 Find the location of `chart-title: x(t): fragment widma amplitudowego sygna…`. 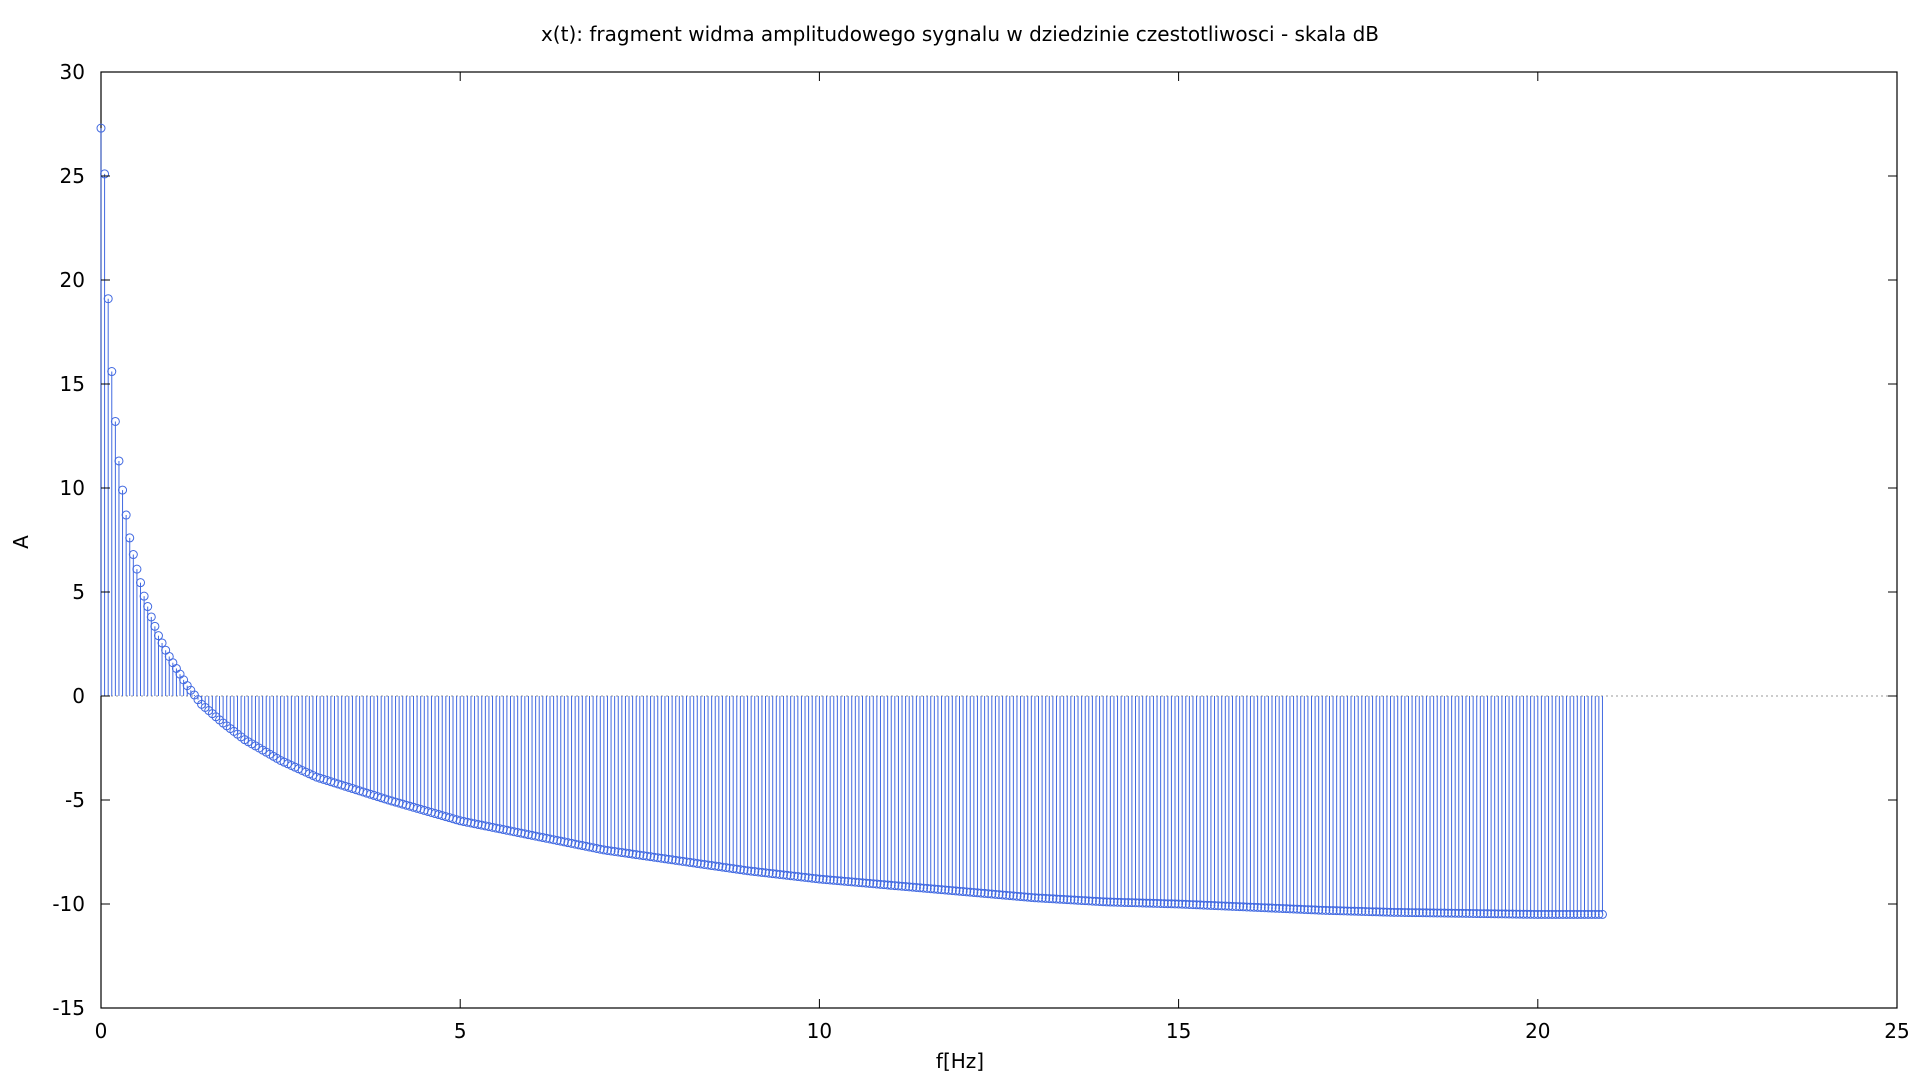

chart-title: x(t): fragment widma amplitudowego sygna… is located at coordinates (960, 34).